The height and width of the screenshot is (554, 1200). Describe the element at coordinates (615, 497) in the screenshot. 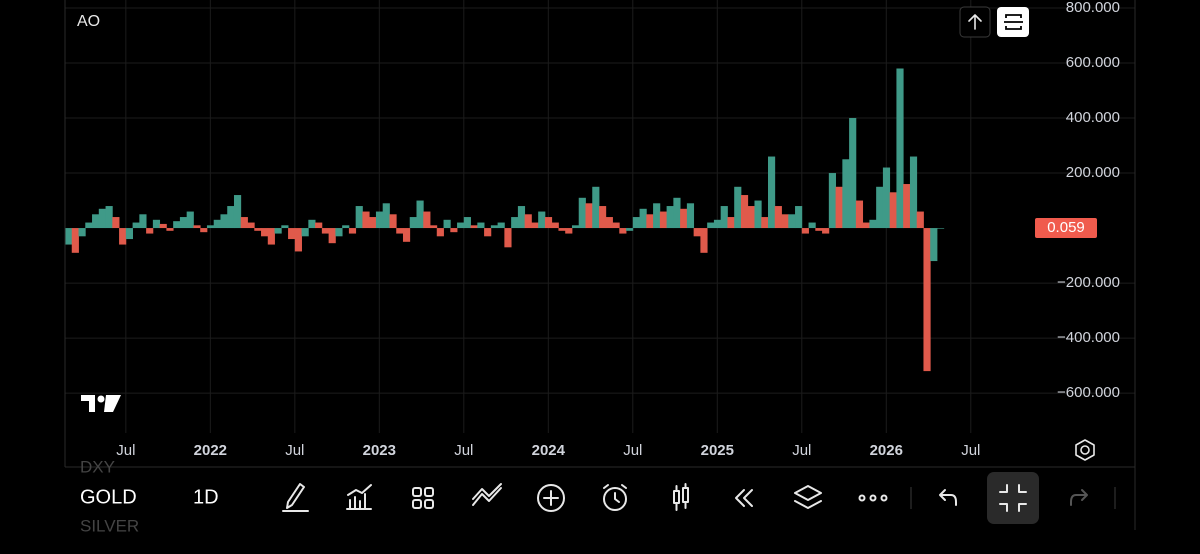

I see `alert-tool` at that location.